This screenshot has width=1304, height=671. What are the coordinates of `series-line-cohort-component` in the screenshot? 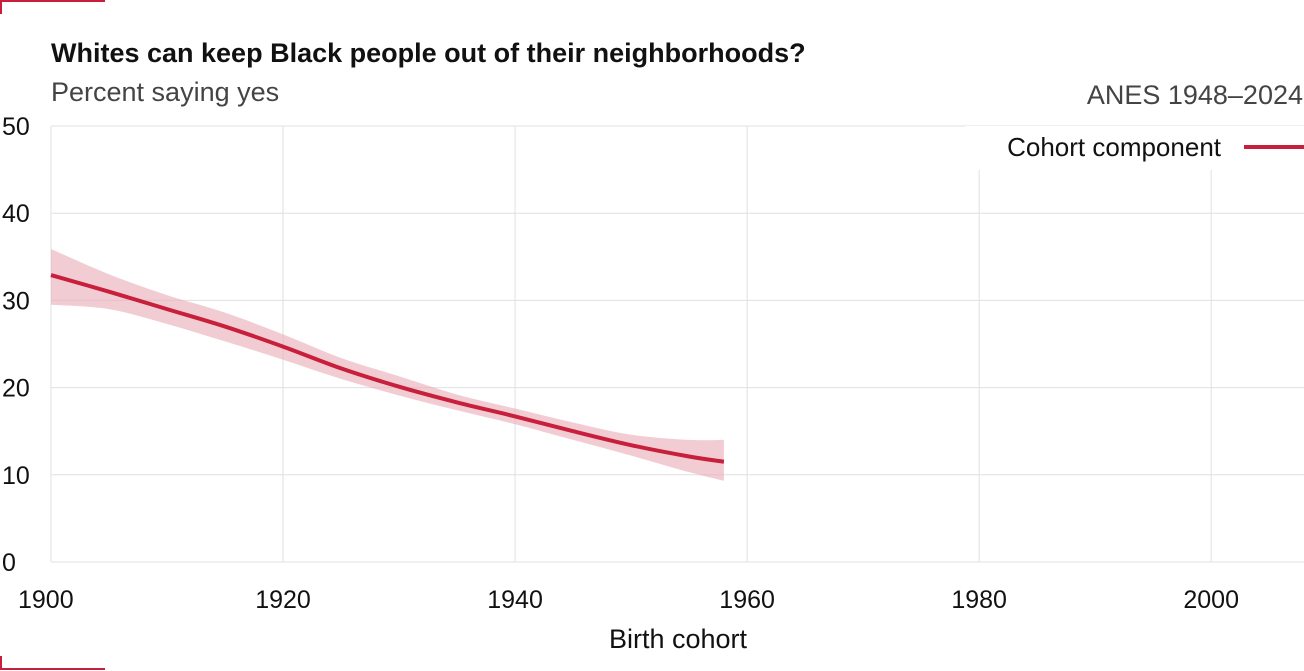 It's located at (387, 368).